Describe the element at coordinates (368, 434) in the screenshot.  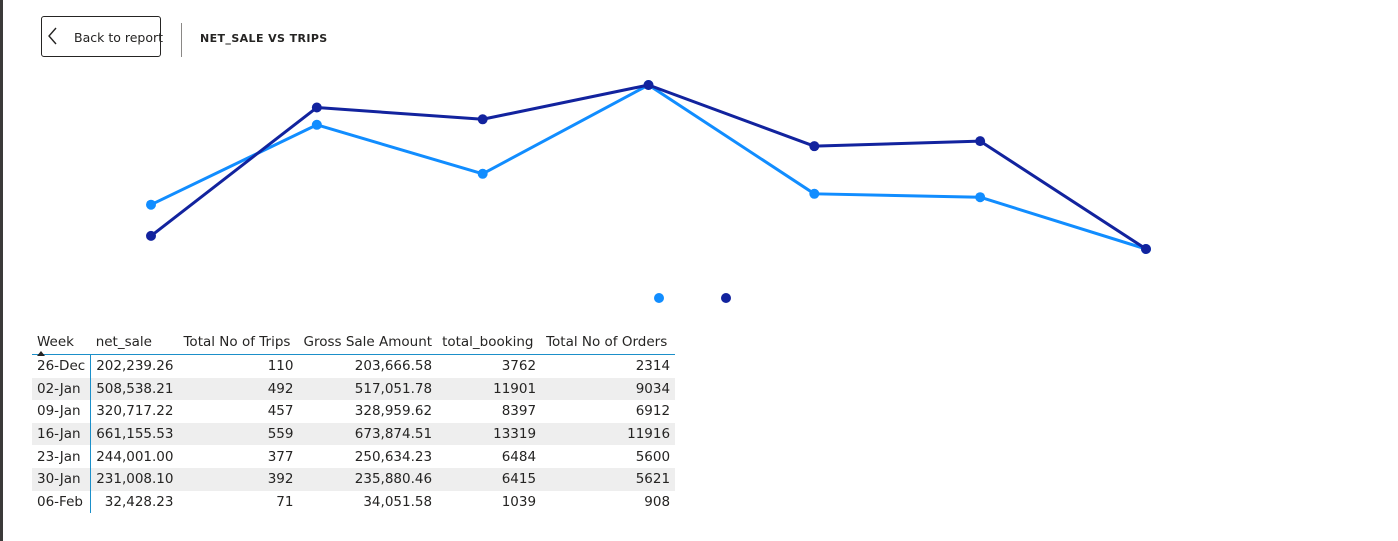
I see `table-cell: 673,874.51` at that location.